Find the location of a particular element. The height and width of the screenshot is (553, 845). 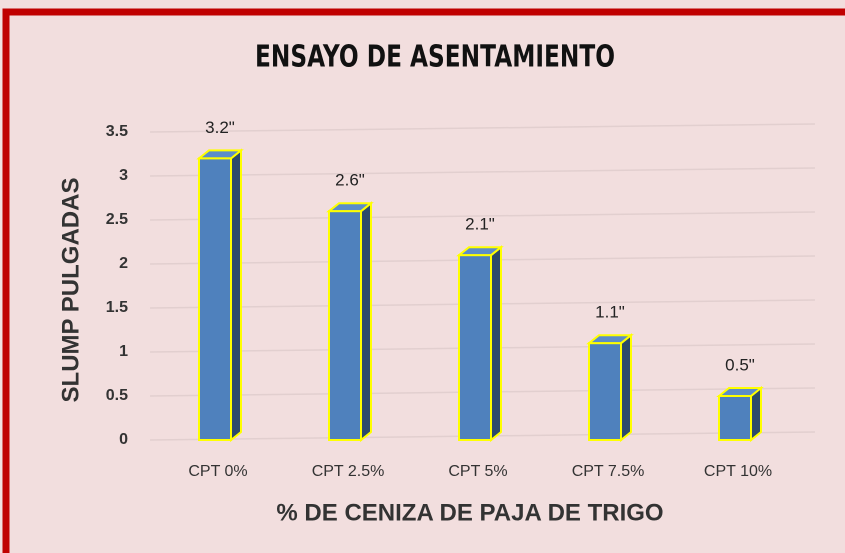

y-tick-label: 2.5 is located at coordinates (117, 219).